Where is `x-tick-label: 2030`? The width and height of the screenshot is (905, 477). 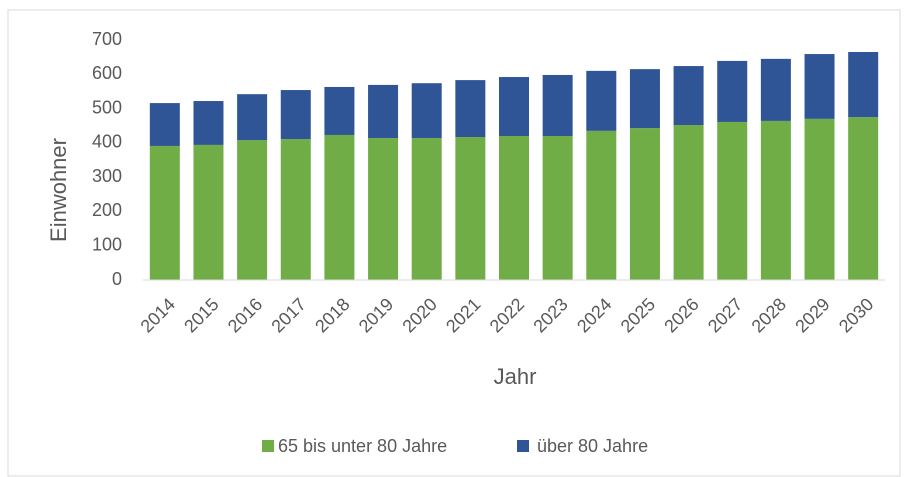 x-tick-label: 2030 is located at coordinates (856, 315).